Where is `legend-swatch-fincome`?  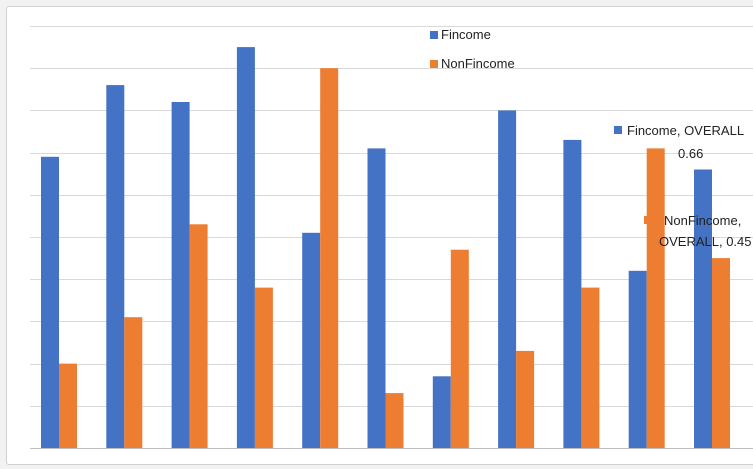 legend-swatch-fincome is located at coordinates (434, 35).